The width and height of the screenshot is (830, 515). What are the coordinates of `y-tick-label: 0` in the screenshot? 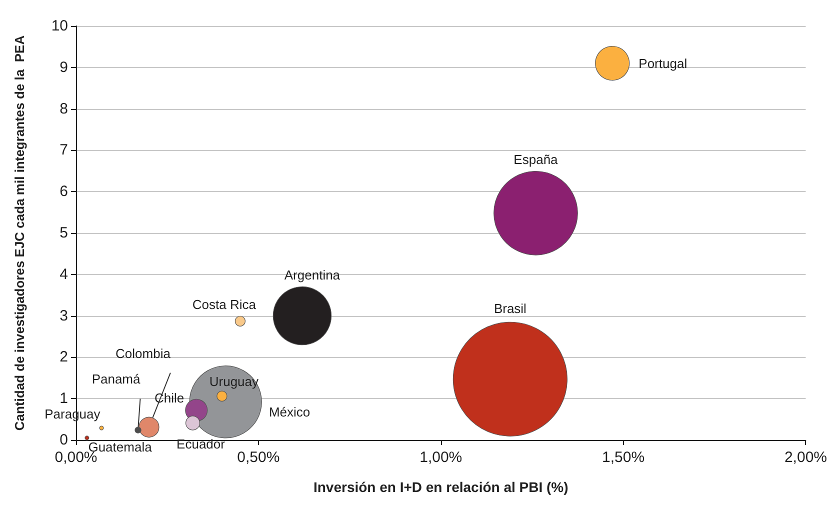 It's located at (64, 440).